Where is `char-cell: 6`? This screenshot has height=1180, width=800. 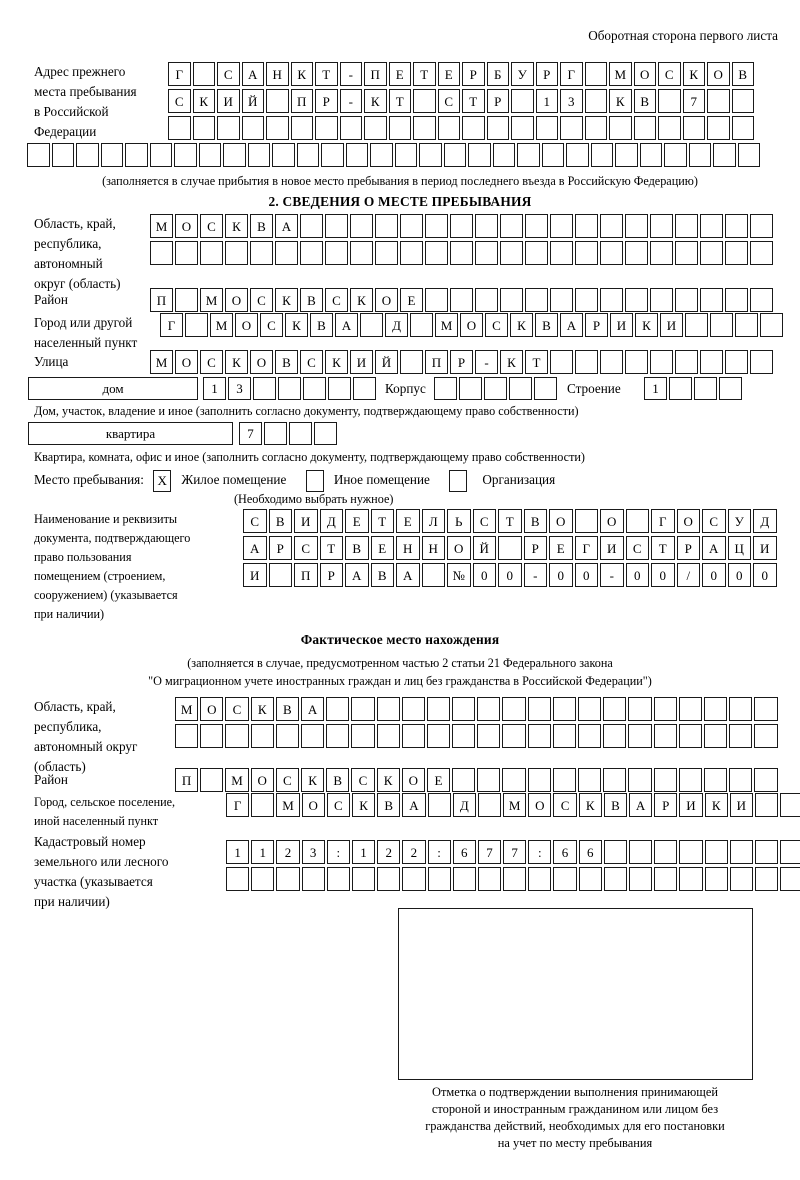
char-cell: 6 is located at coordinates (464, 852).